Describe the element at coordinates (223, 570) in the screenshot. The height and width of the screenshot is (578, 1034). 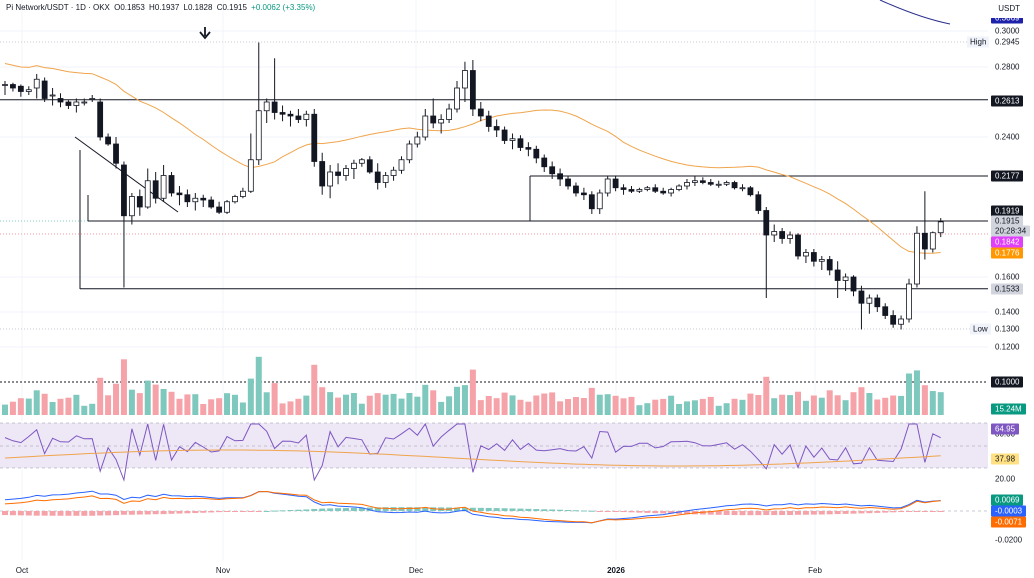
I see `x-axis-label: Nov` at that location.